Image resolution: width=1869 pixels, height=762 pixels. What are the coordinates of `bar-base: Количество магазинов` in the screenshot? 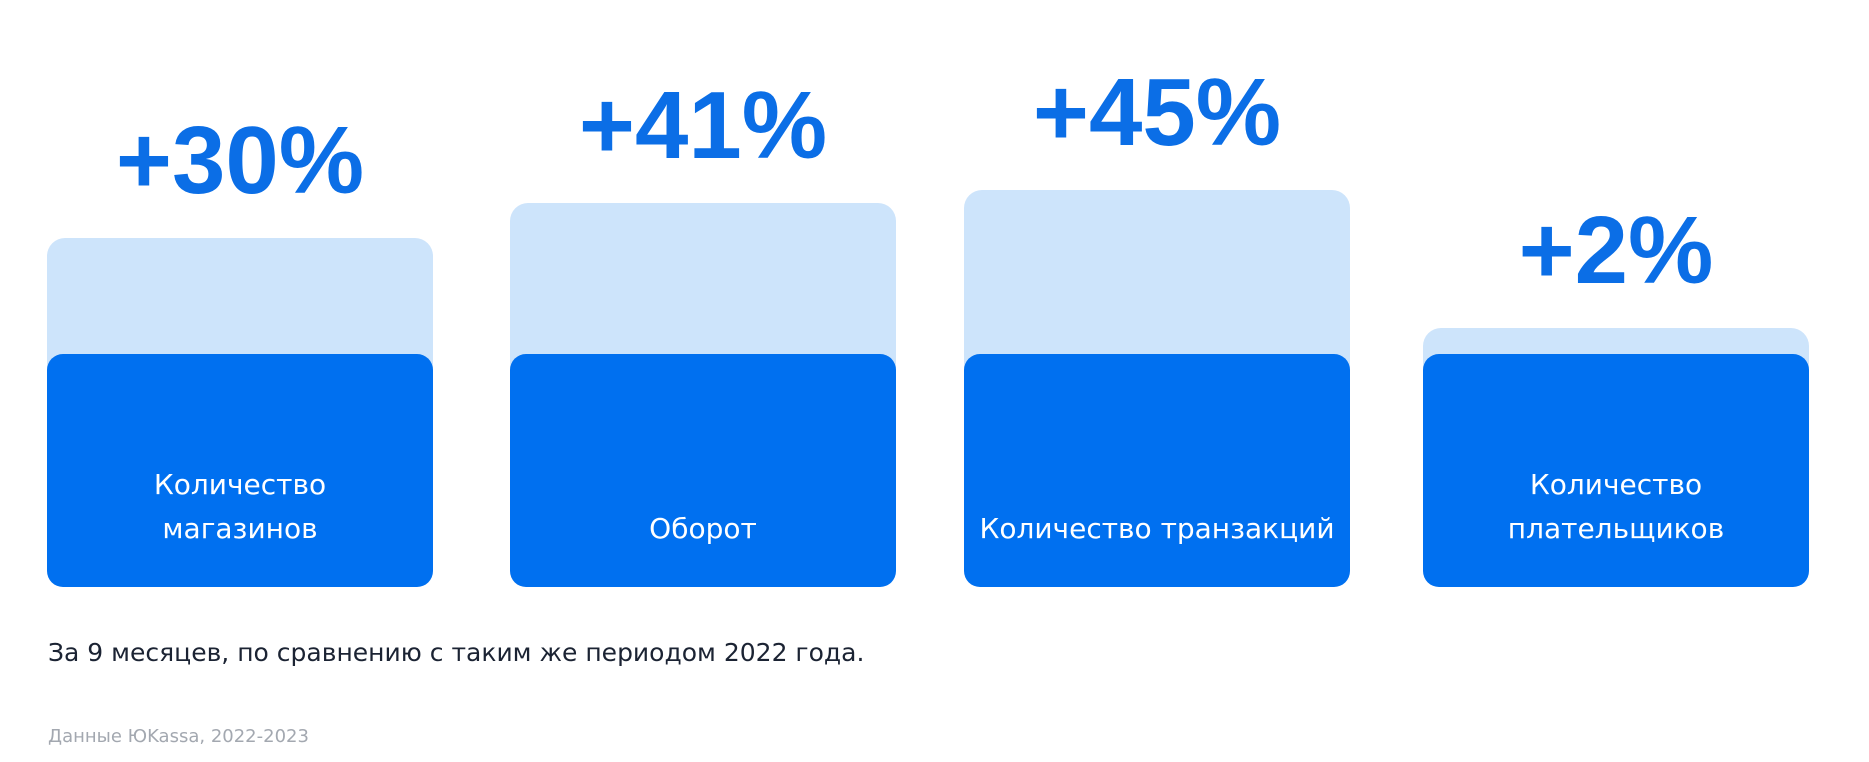 It's located at (240, 470).